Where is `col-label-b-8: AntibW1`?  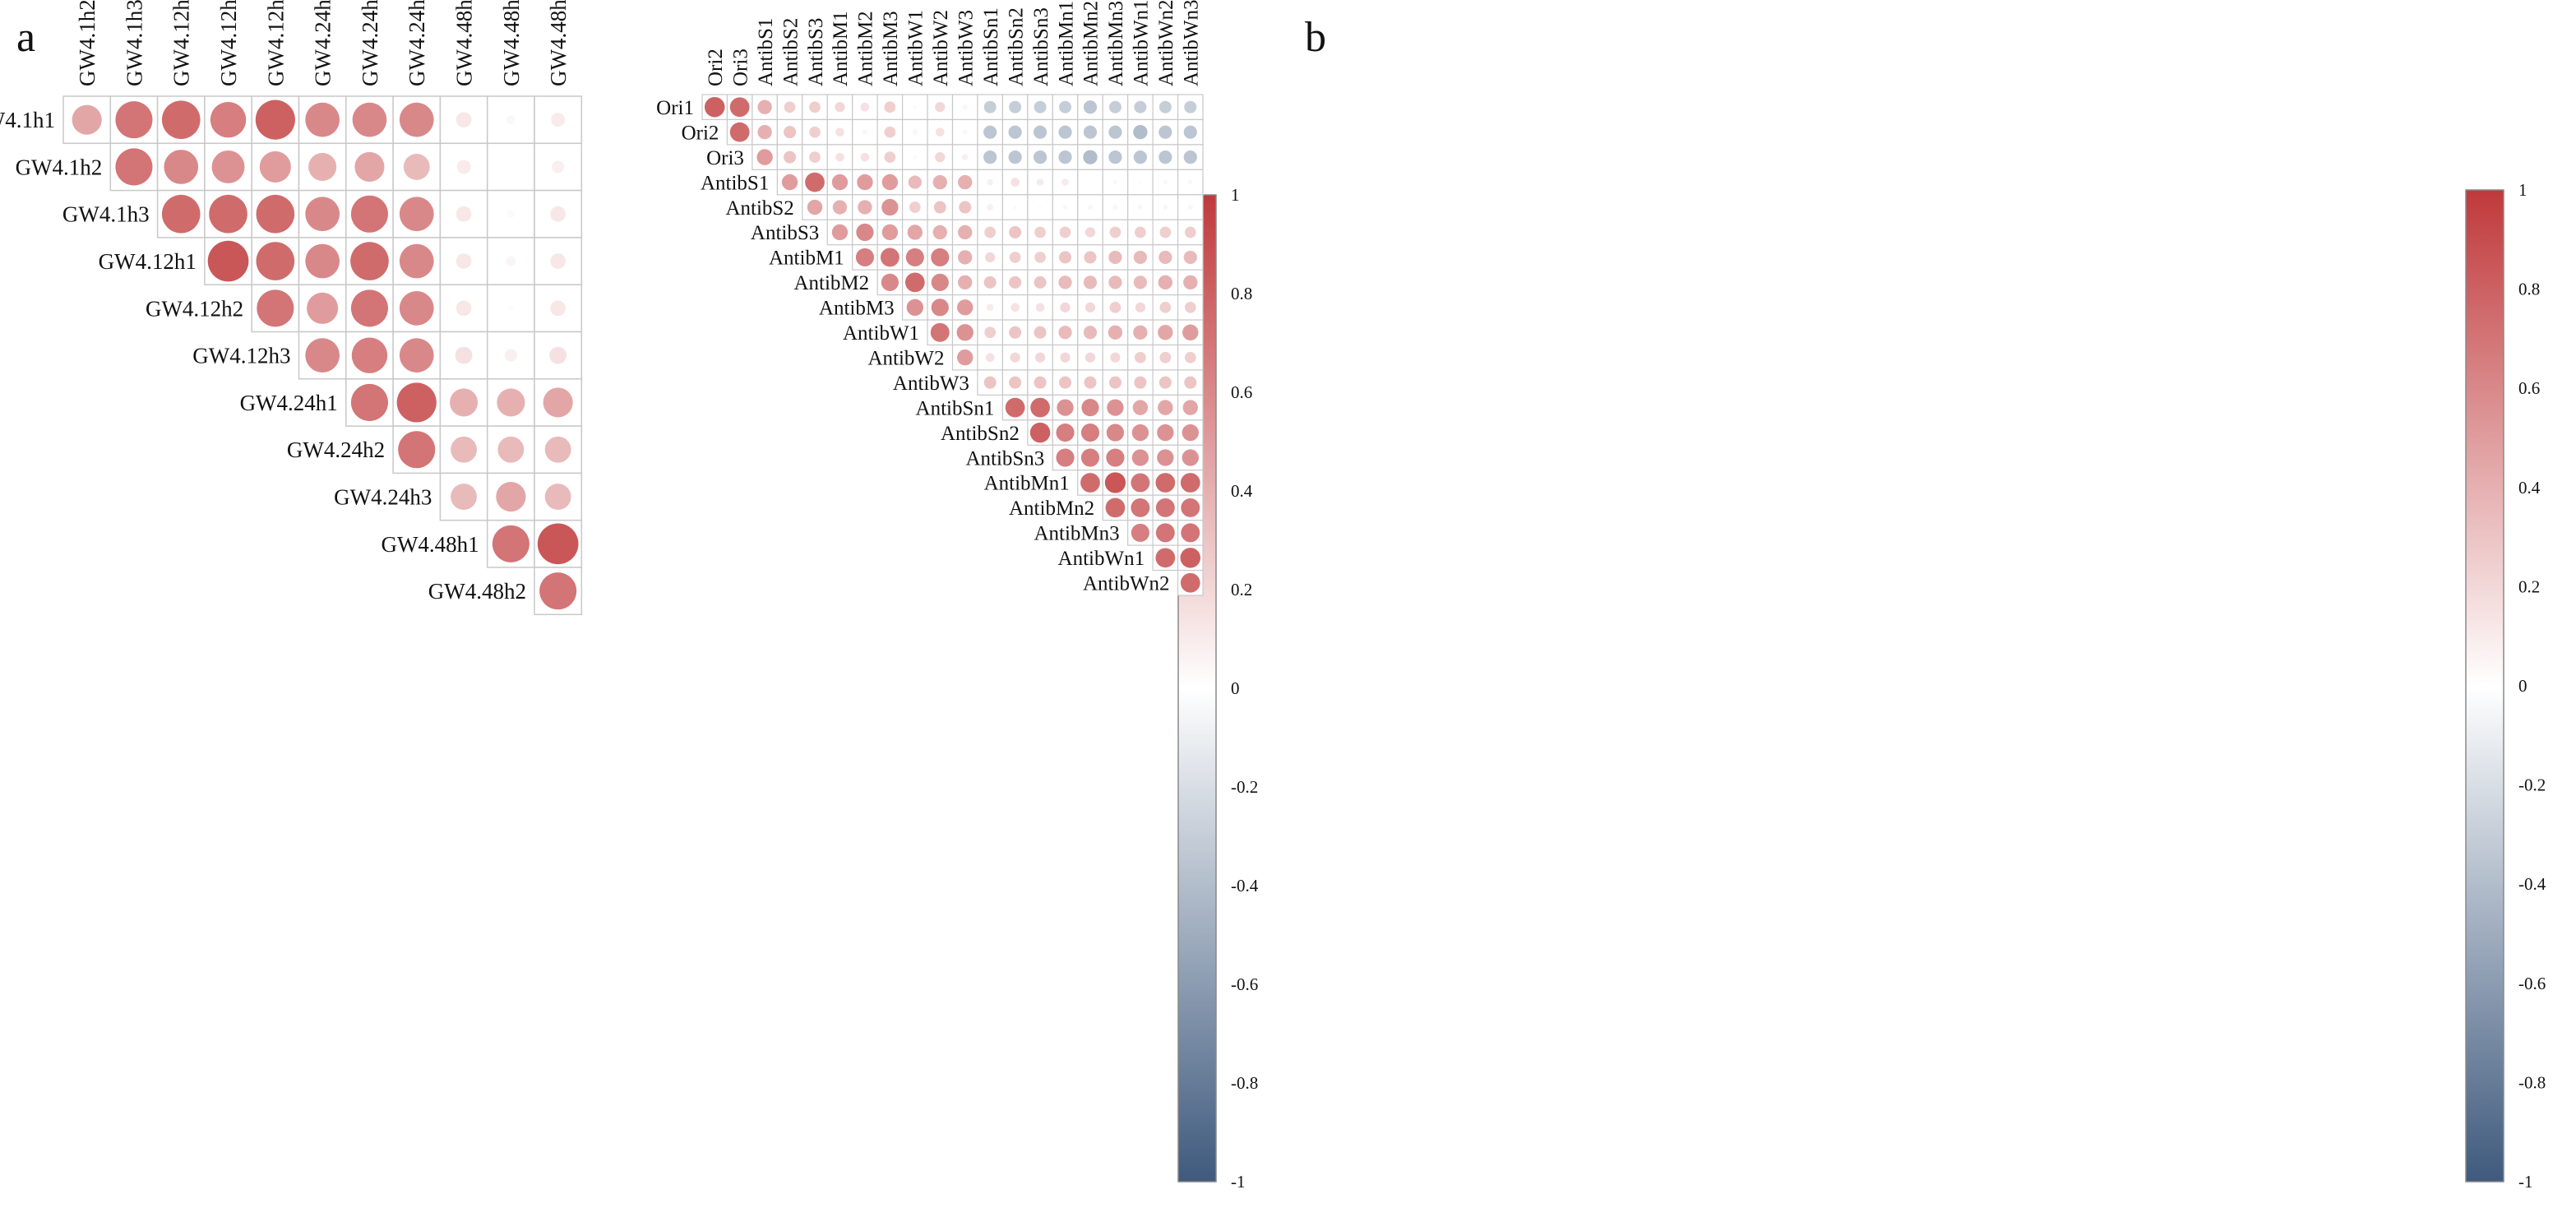
col-label-b-8: AntibW1 is located at coordinates (916, 48).